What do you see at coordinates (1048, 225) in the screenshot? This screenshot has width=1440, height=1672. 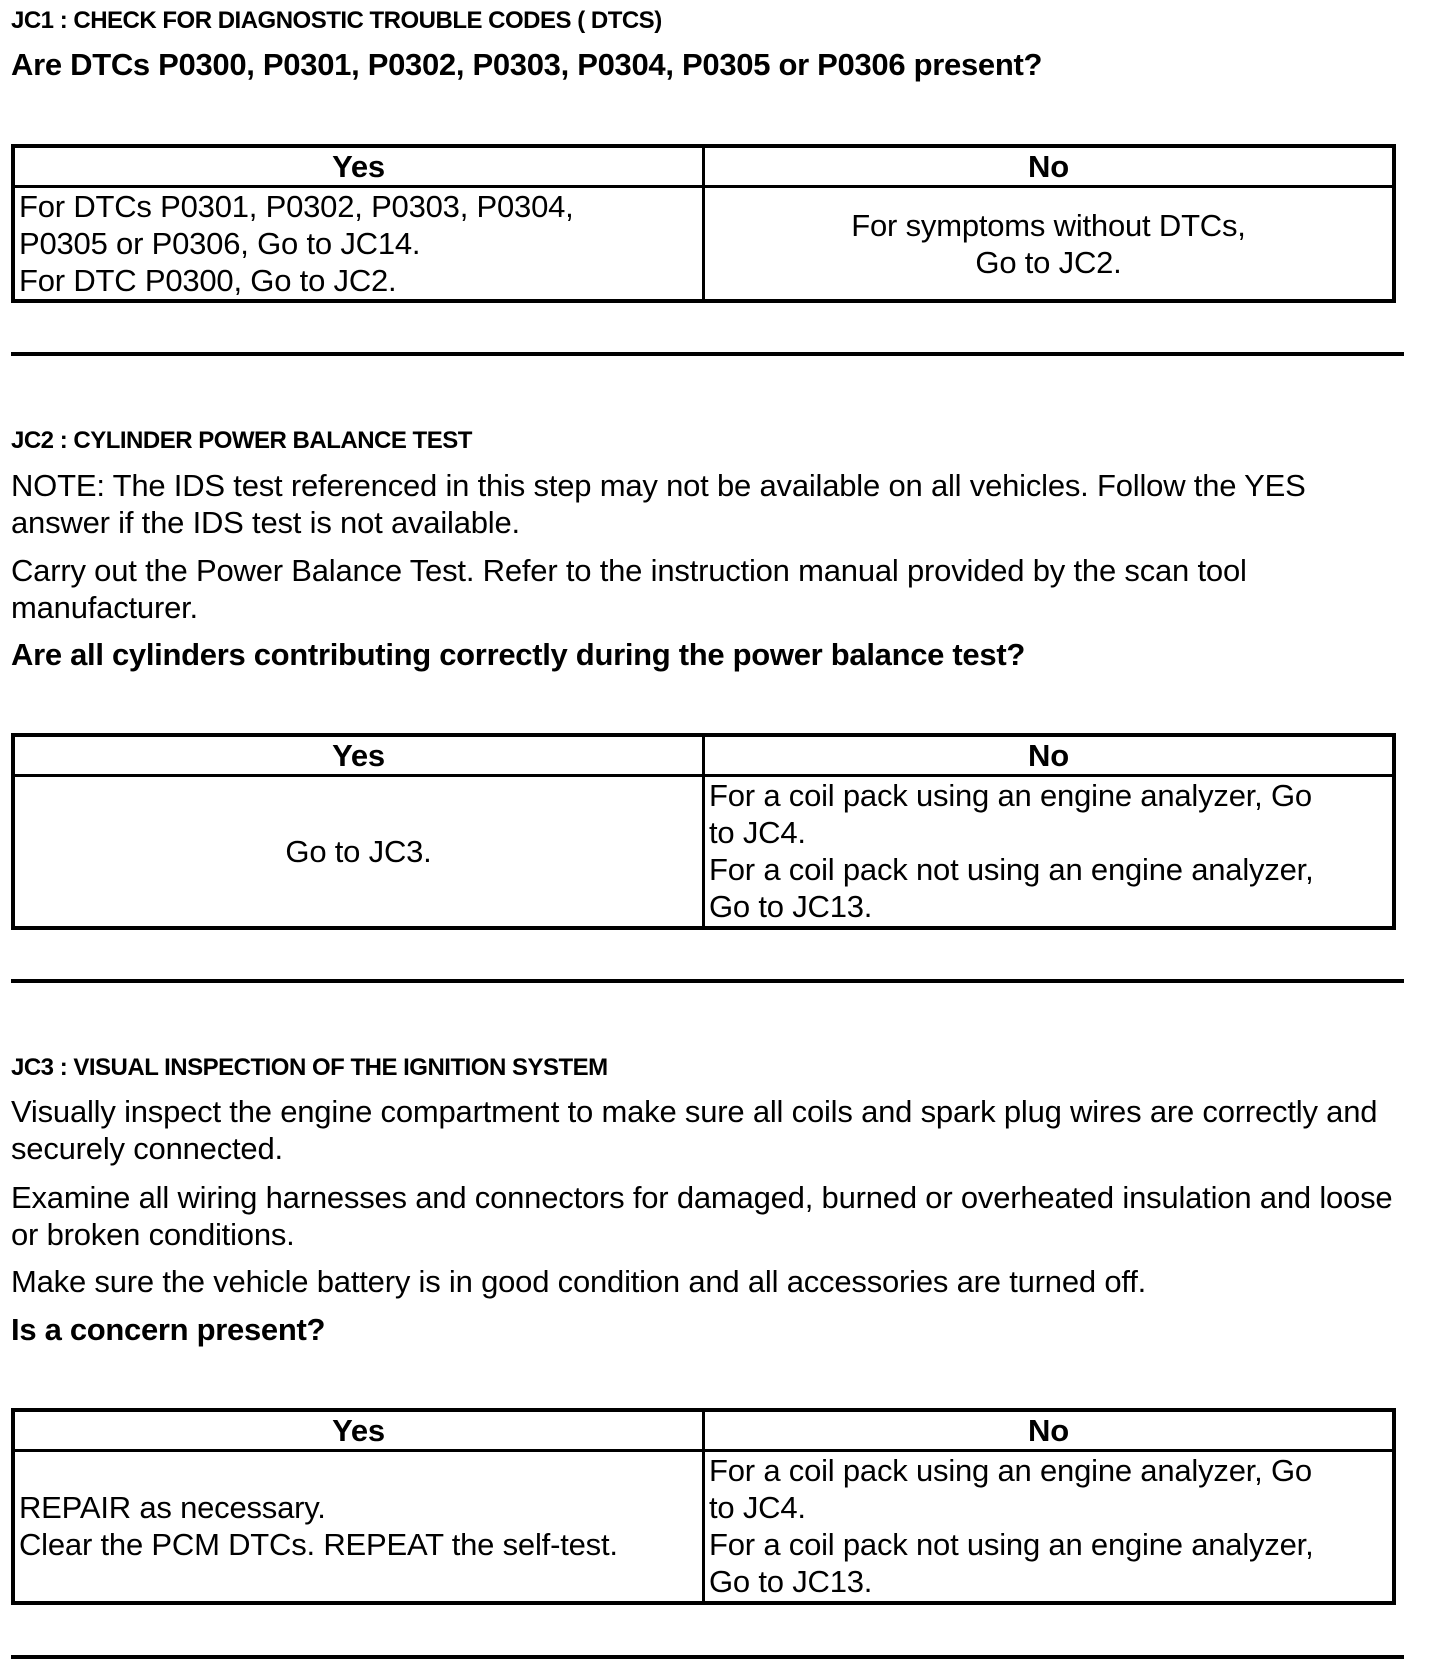 I see `no-line: For symptoms without DTCs,` at bounding box center [1048, 225].